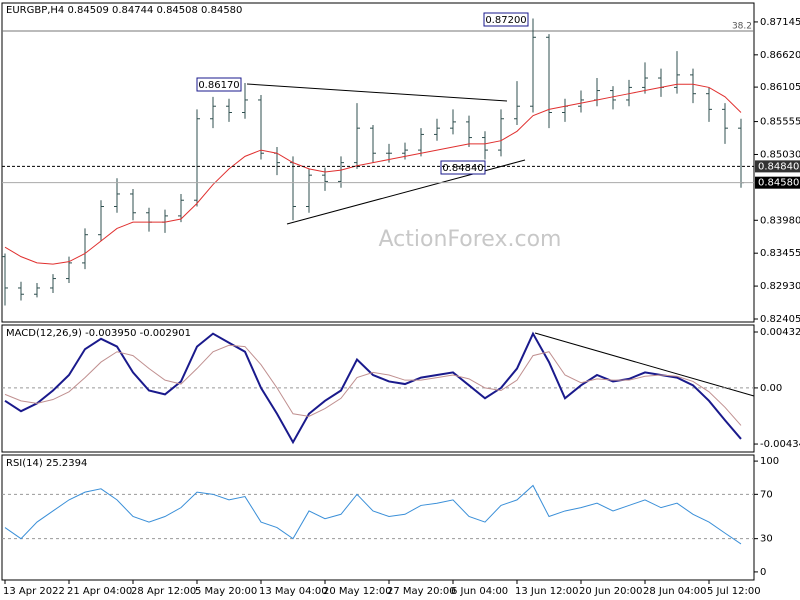 The image size is (800, 600). Describe the element at coordinates (780, 319) in the screenshot. I see `y-tick-label: 0.82405` at that location.